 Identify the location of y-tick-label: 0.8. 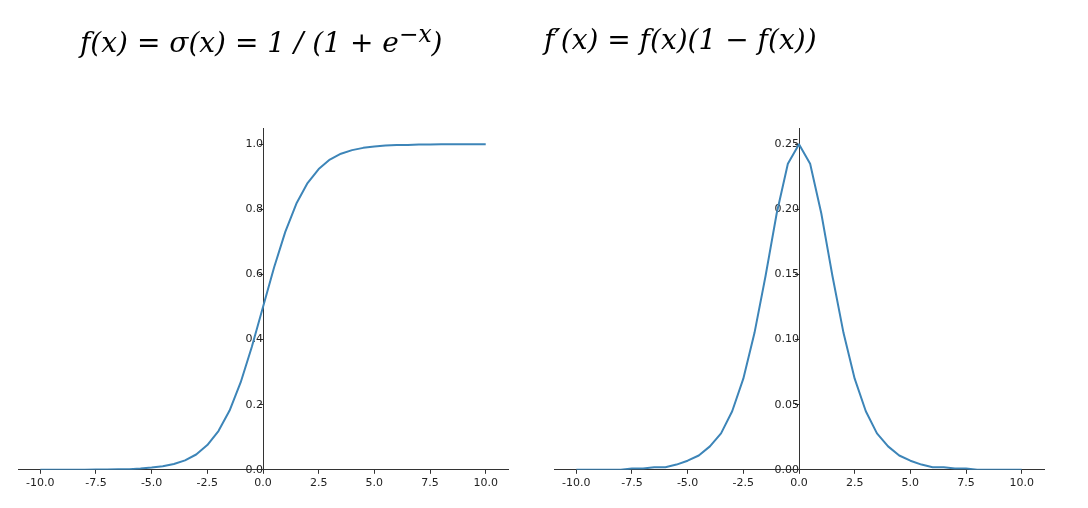
(254, 209).